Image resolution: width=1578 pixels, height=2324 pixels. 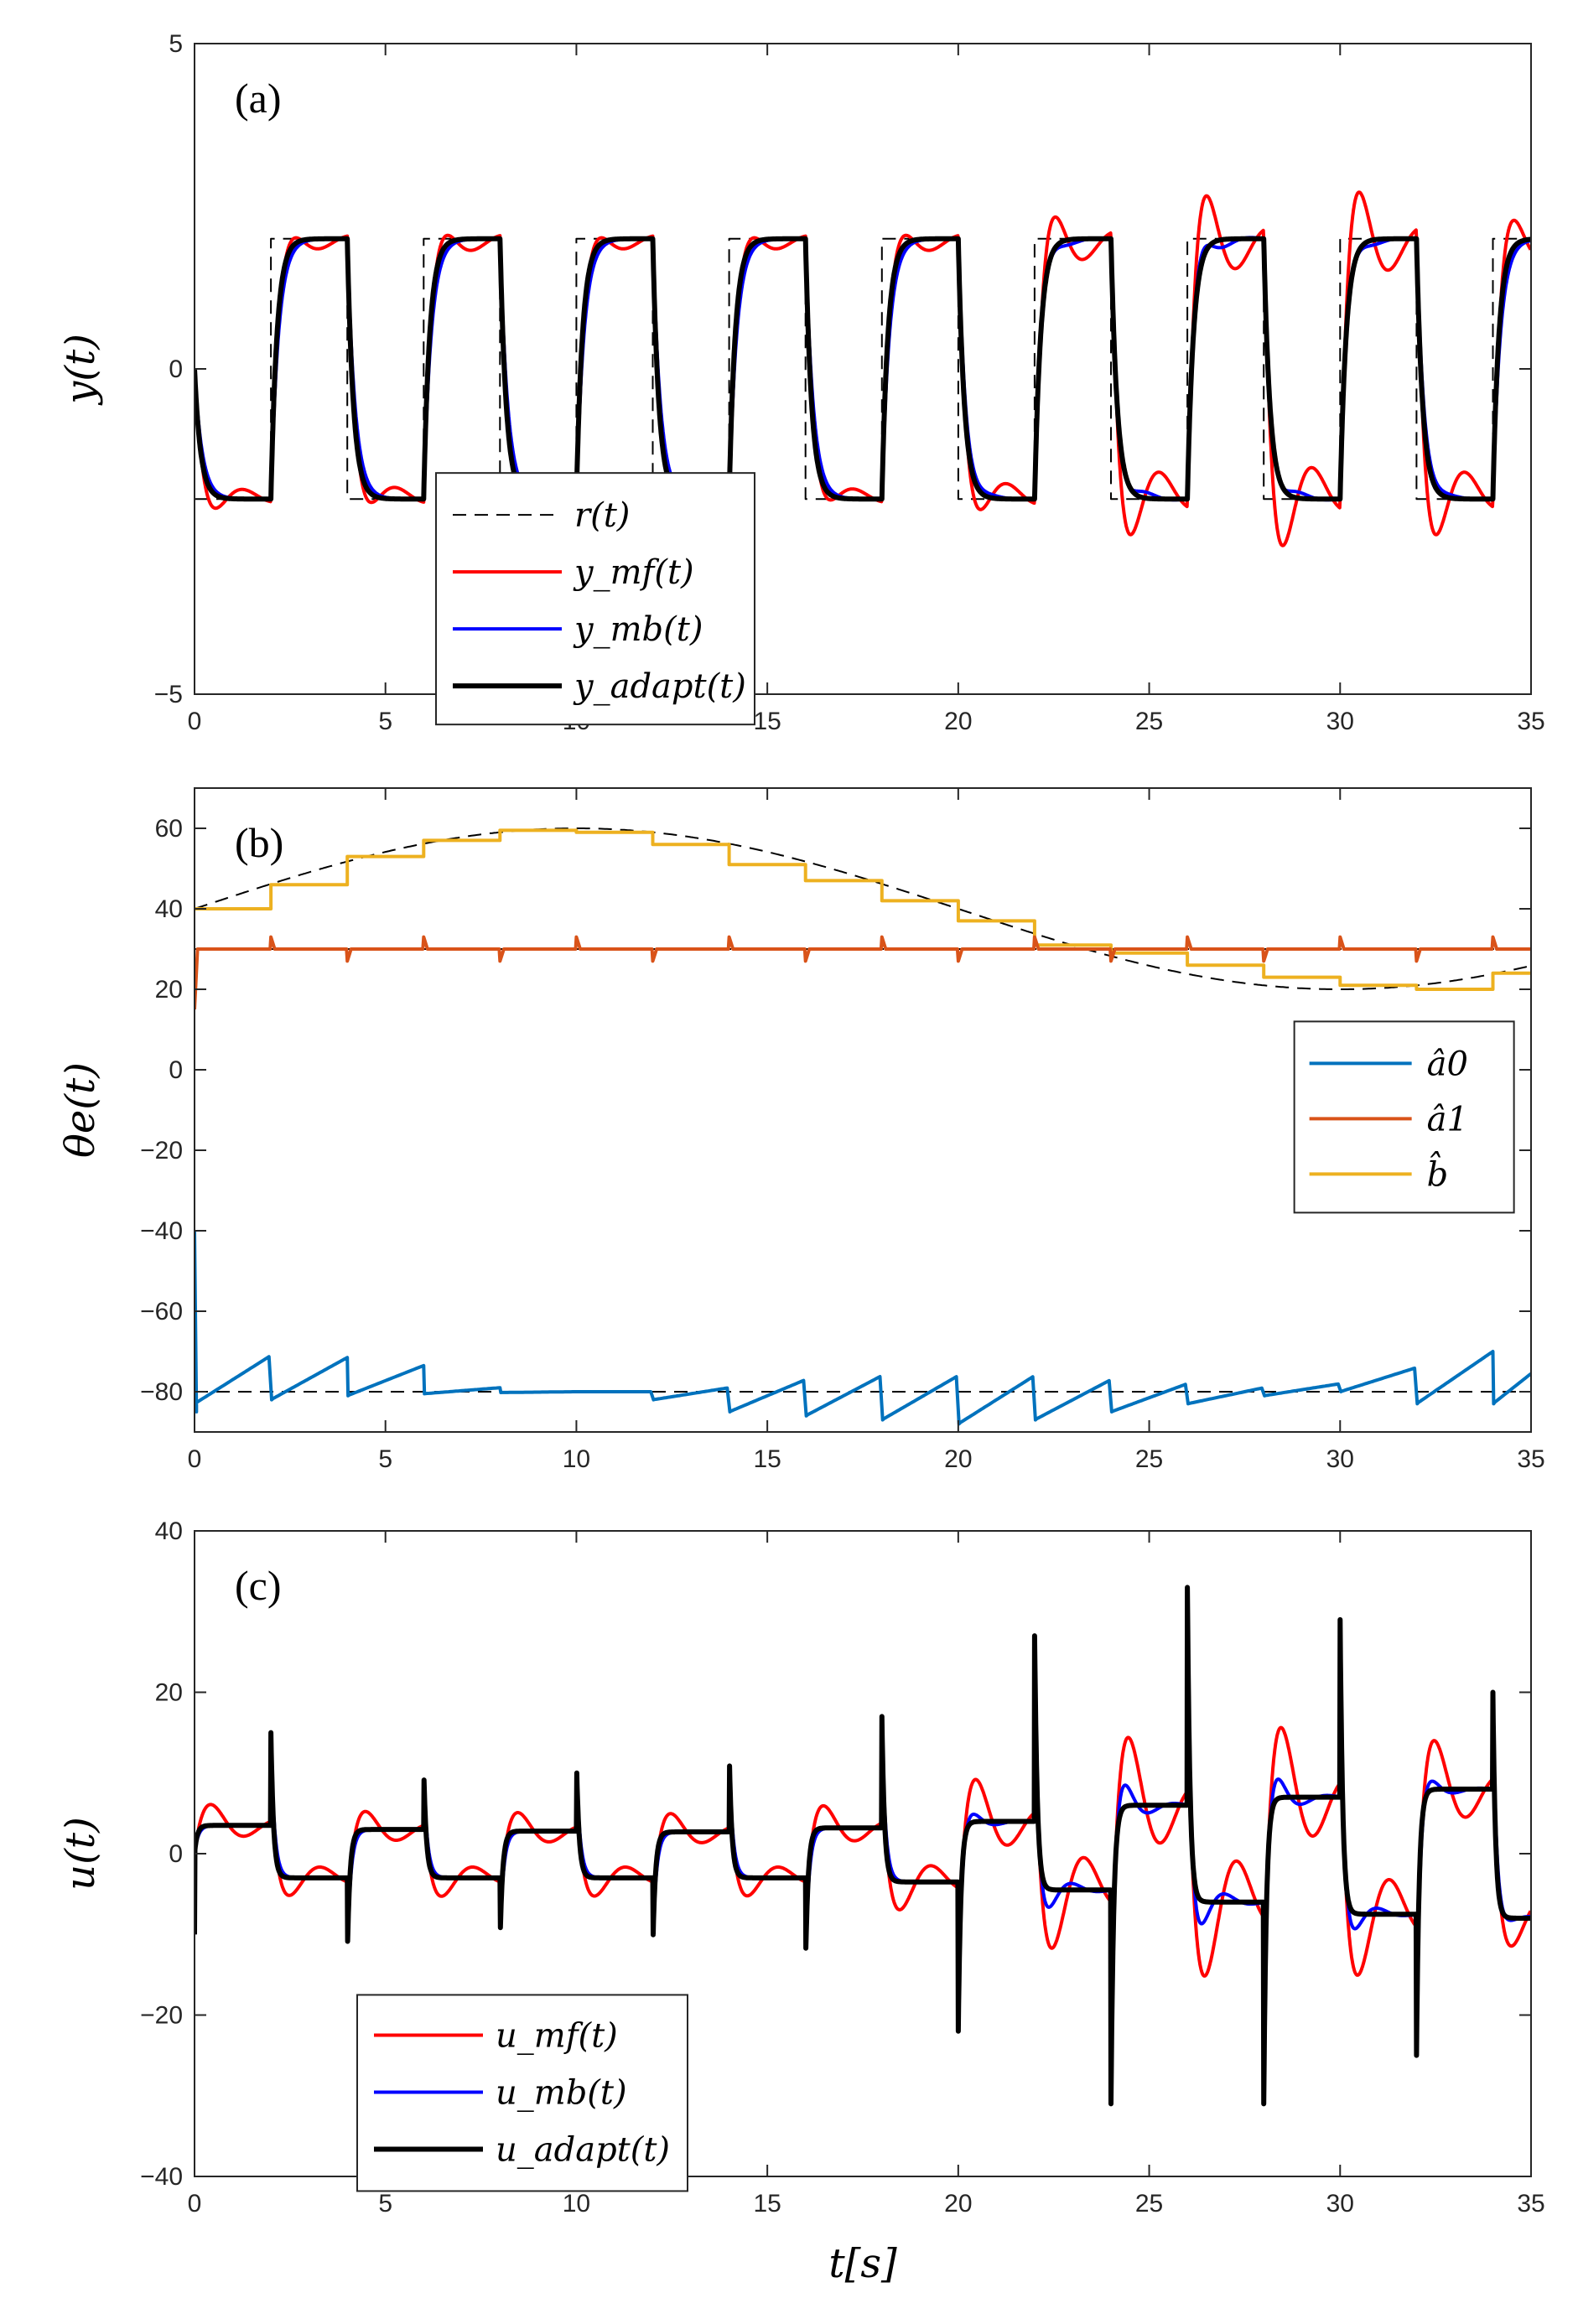 I want to click on series-r, so click(x=863, y=369).